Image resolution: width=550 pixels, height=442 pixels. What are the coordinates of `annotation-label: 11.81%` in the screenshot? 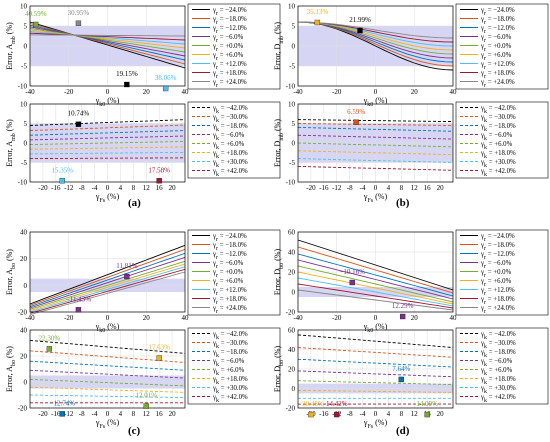 It's located at (126, 266).